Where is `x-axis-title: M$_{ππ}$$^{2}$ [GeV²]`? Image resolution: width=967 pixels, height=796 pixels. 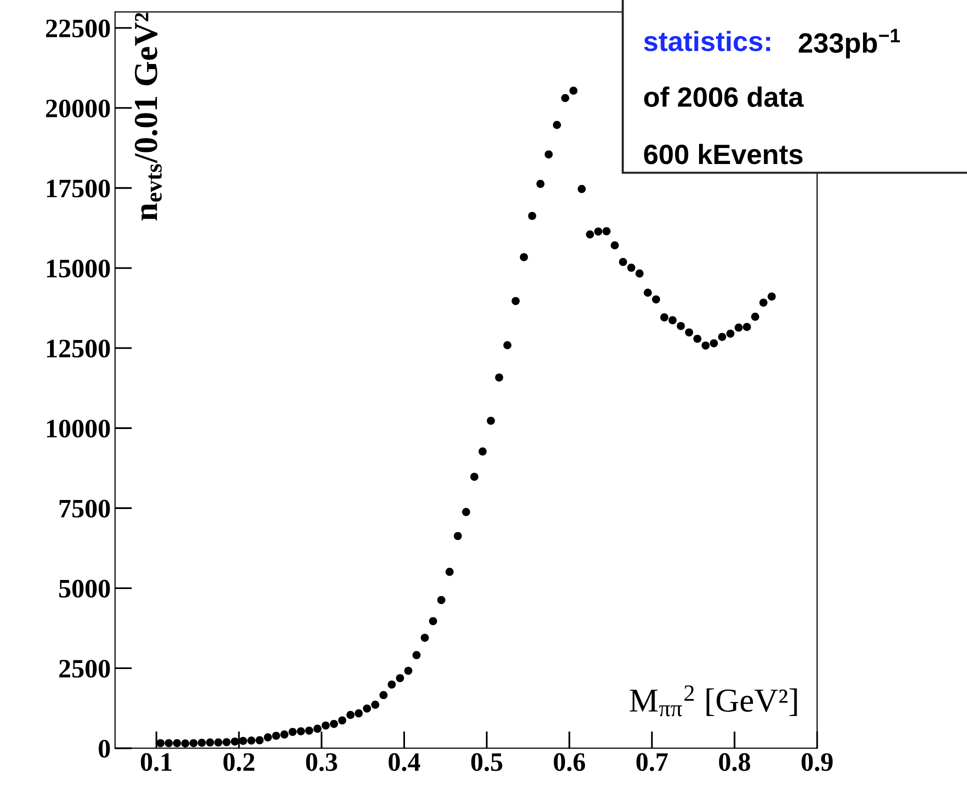 x-axis-title: M$_{ππ}$$^{2}$ [GeV²] is located at coordinates (713, 700).